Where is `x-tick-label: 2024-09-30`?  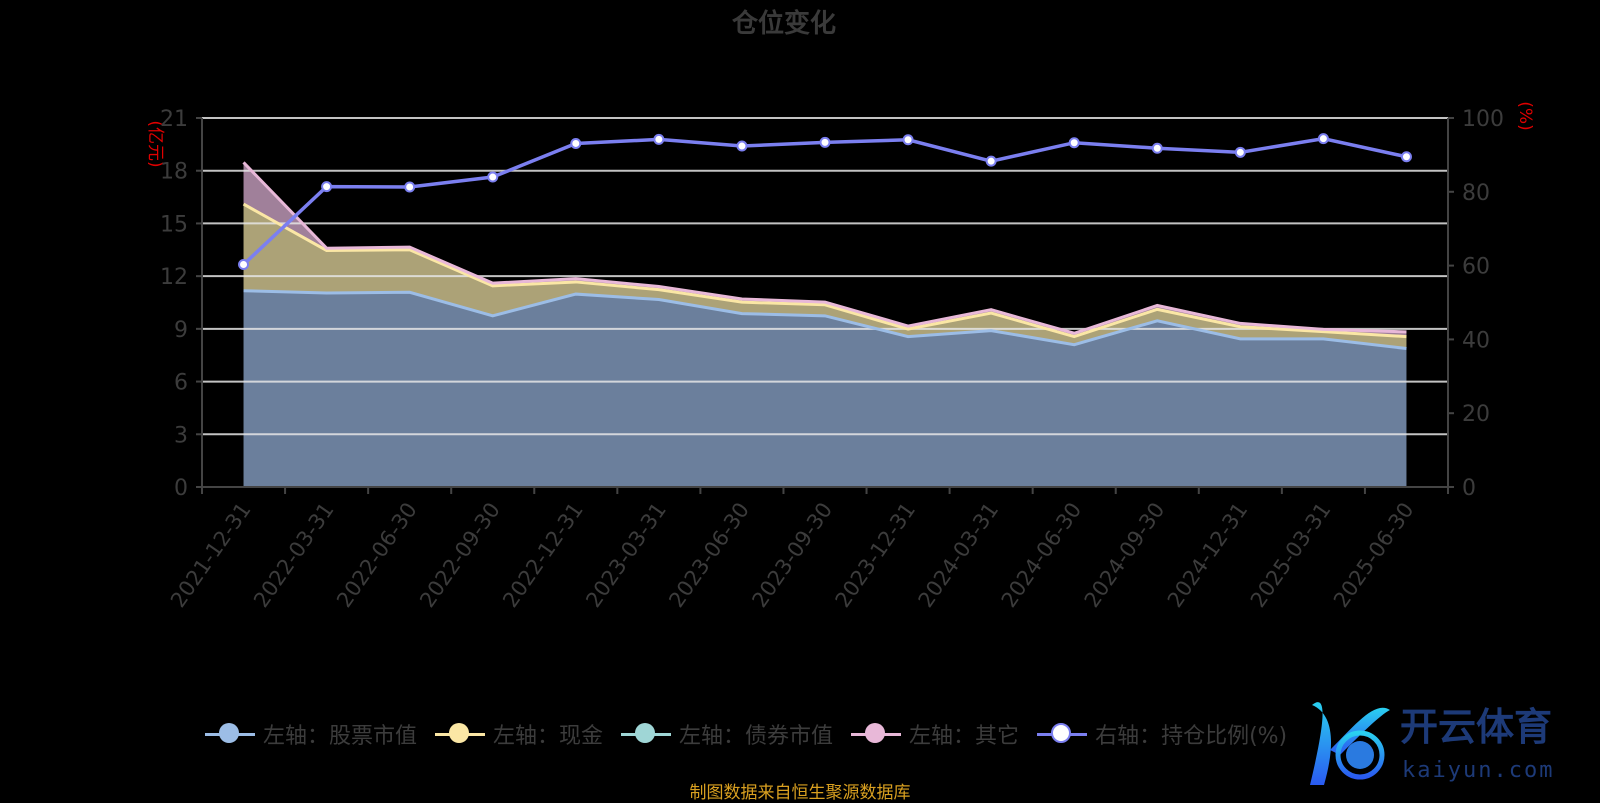
x-tick-label: 2024-09-30 is located at coordinates (1125, 555).